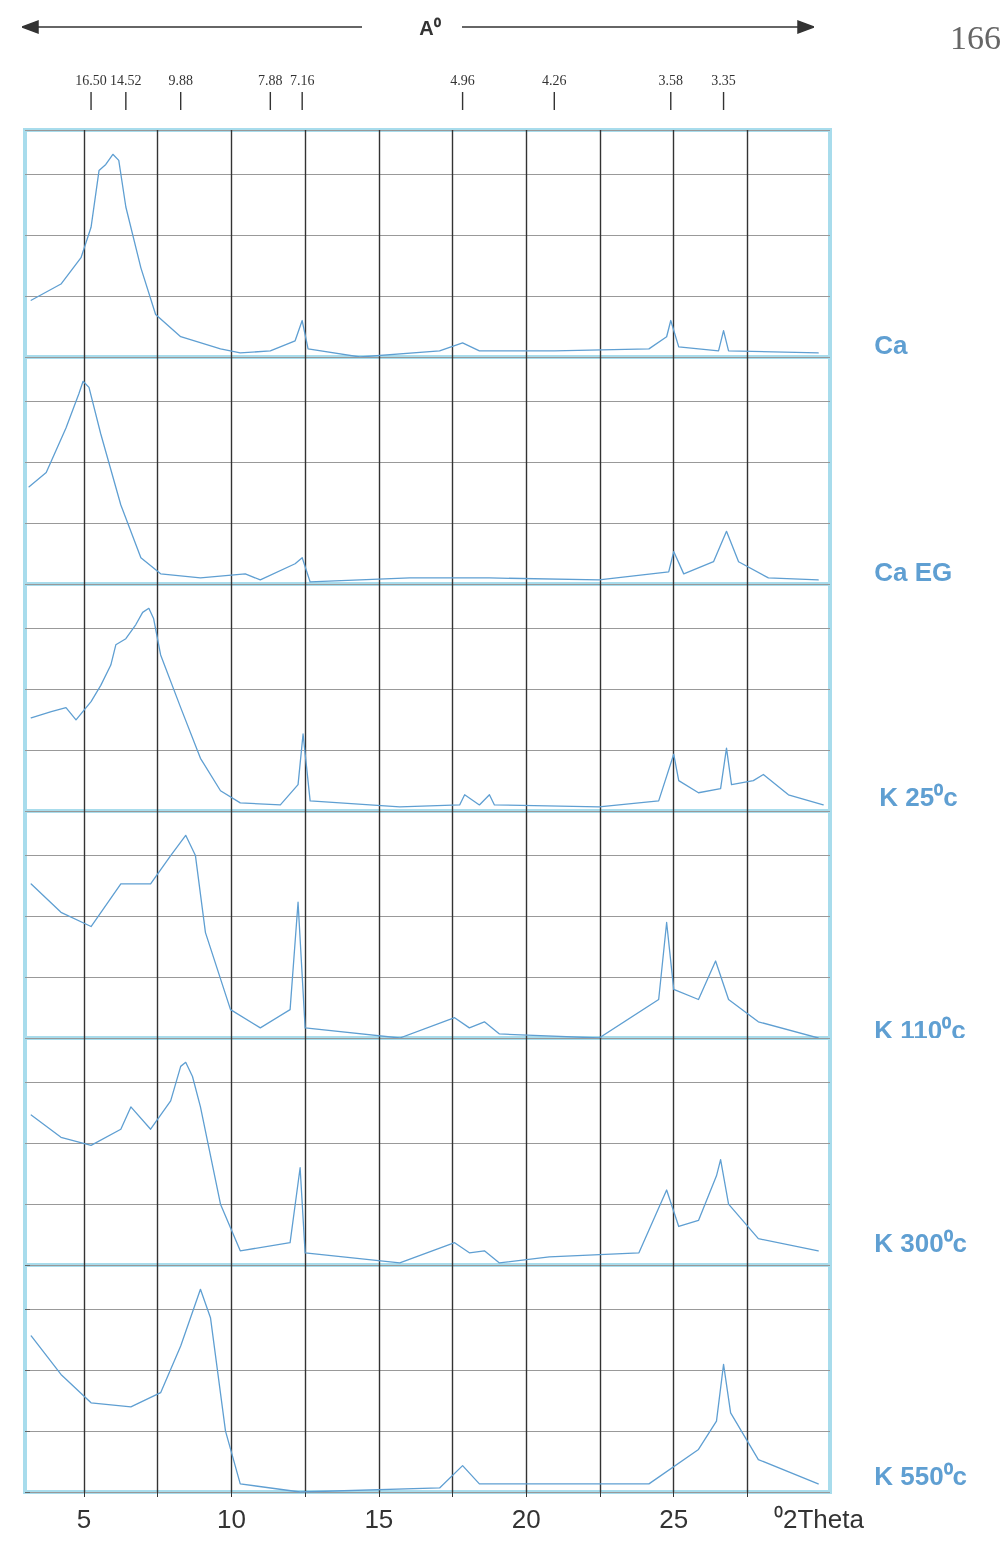  Describe the element at coordinates (723, 80) in the screenshot. I see `annotation: 3.35` at that location.